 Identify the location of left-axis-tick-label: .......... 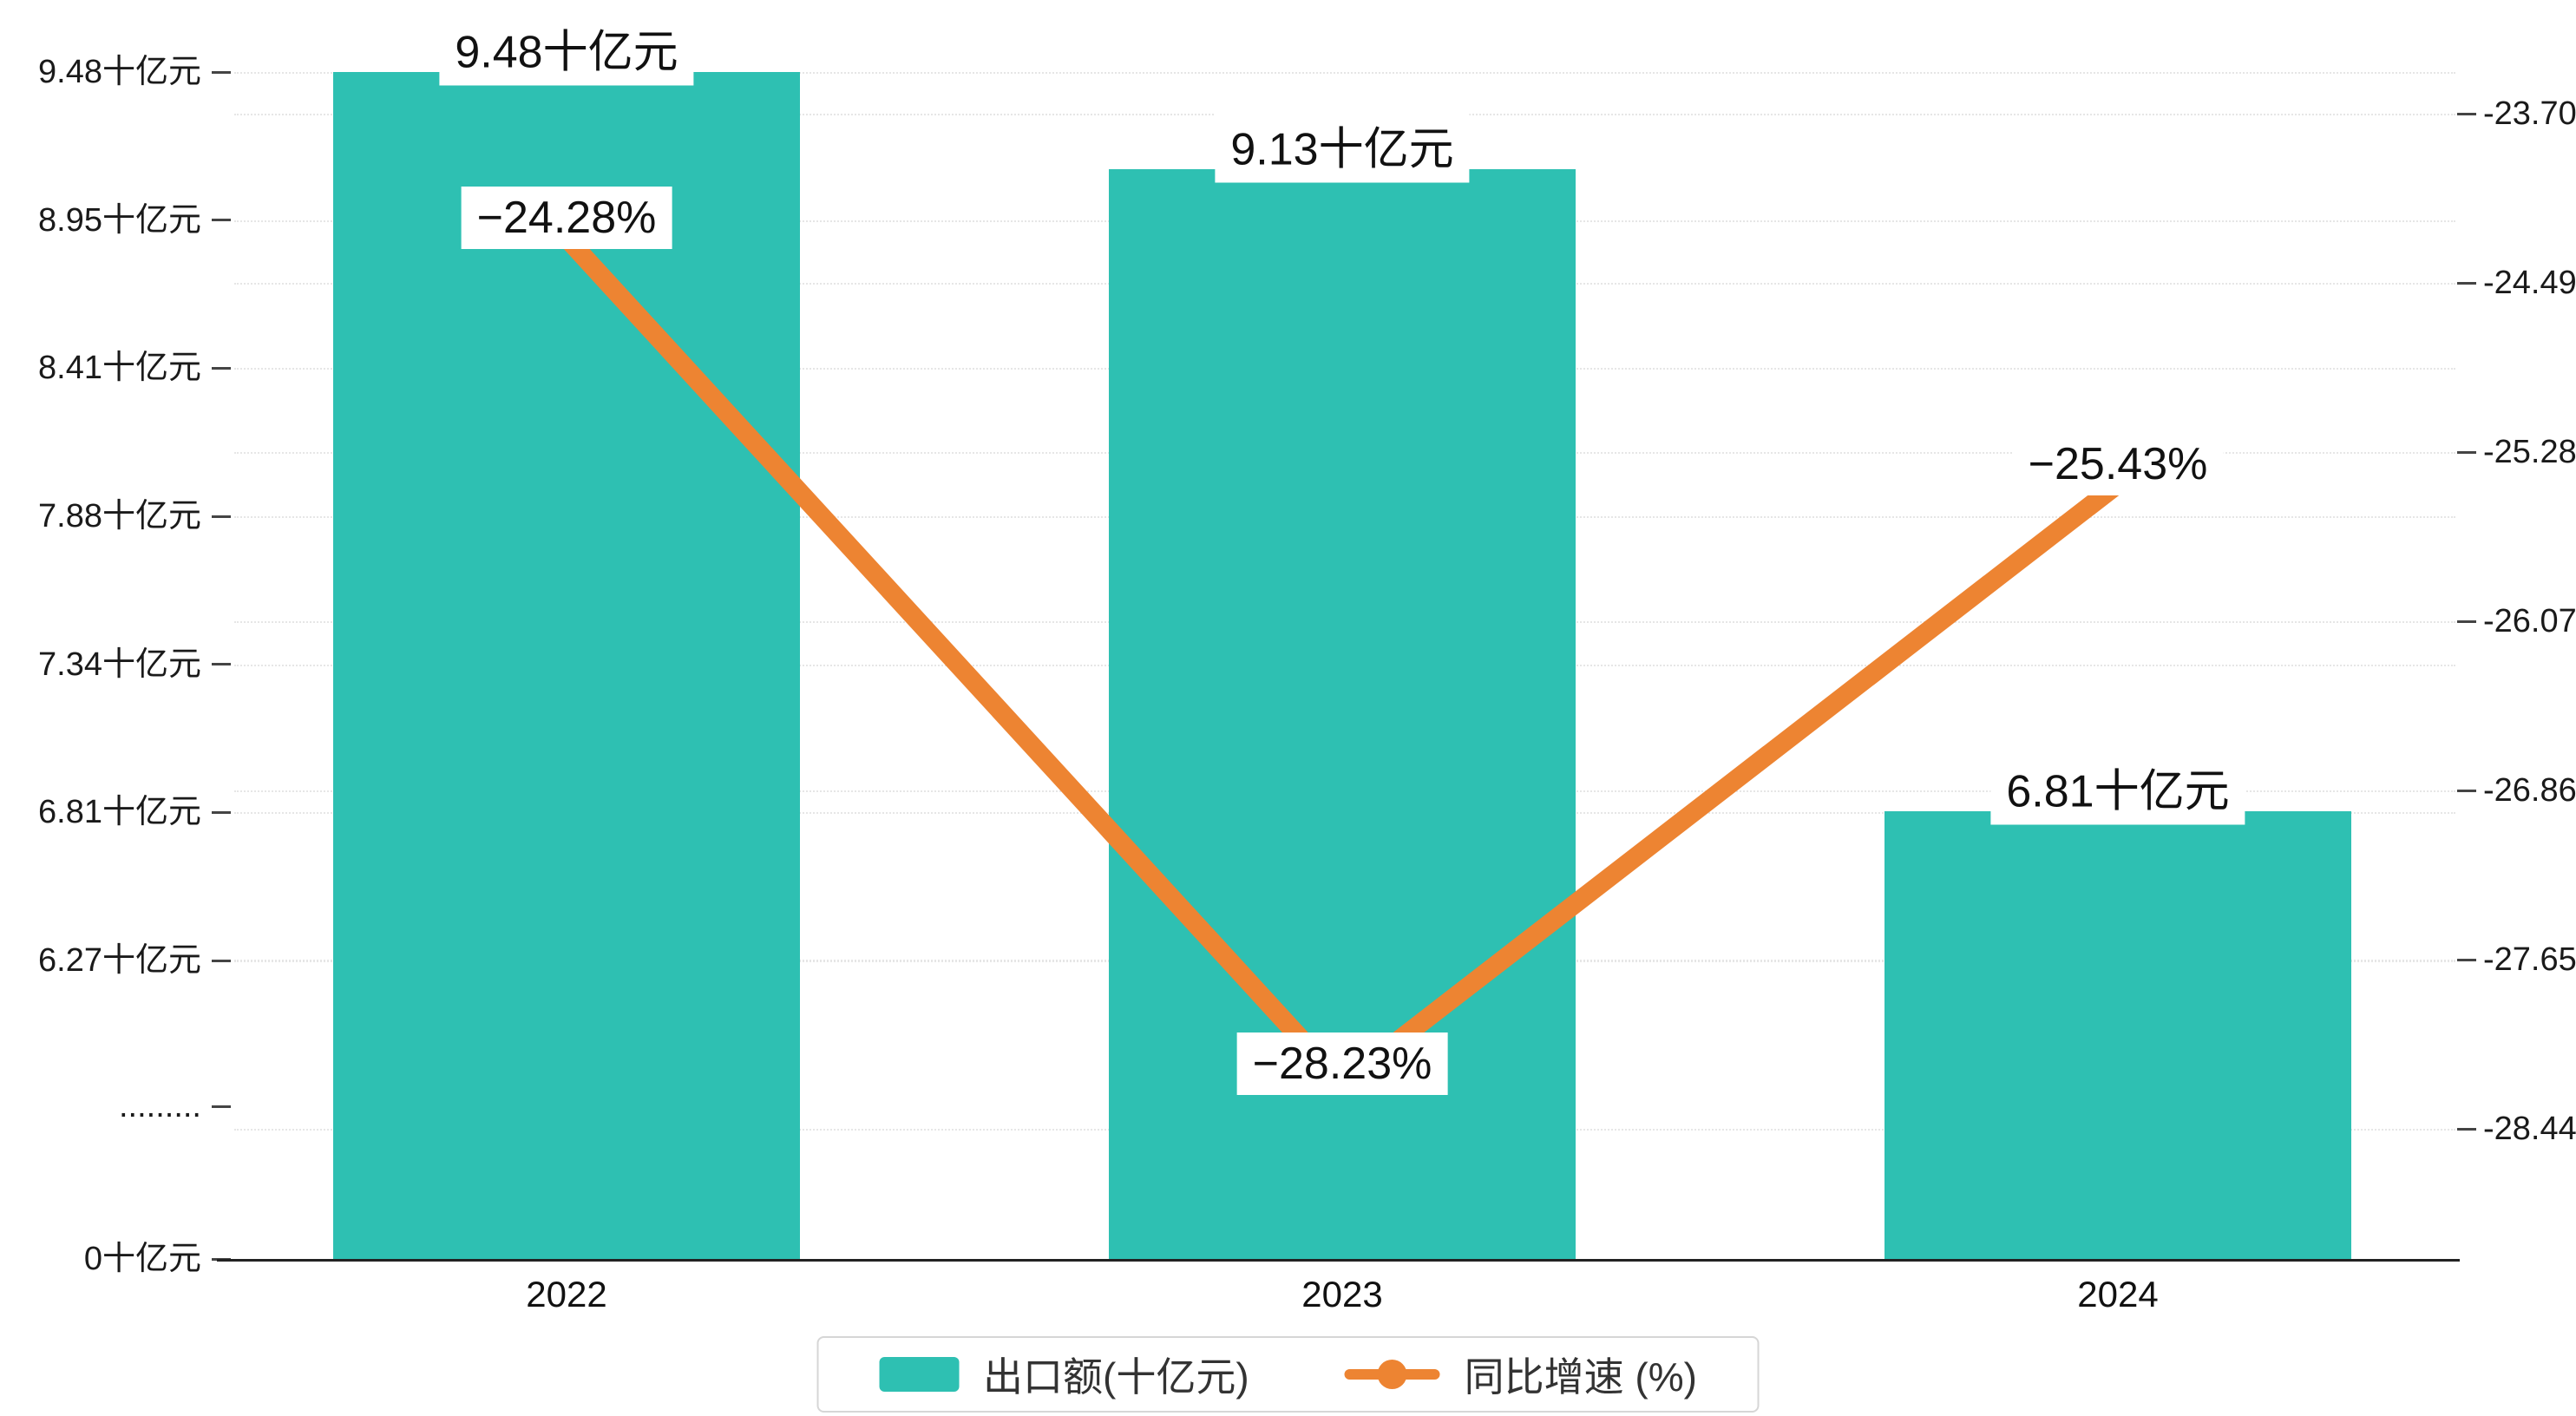
(159, 1106).